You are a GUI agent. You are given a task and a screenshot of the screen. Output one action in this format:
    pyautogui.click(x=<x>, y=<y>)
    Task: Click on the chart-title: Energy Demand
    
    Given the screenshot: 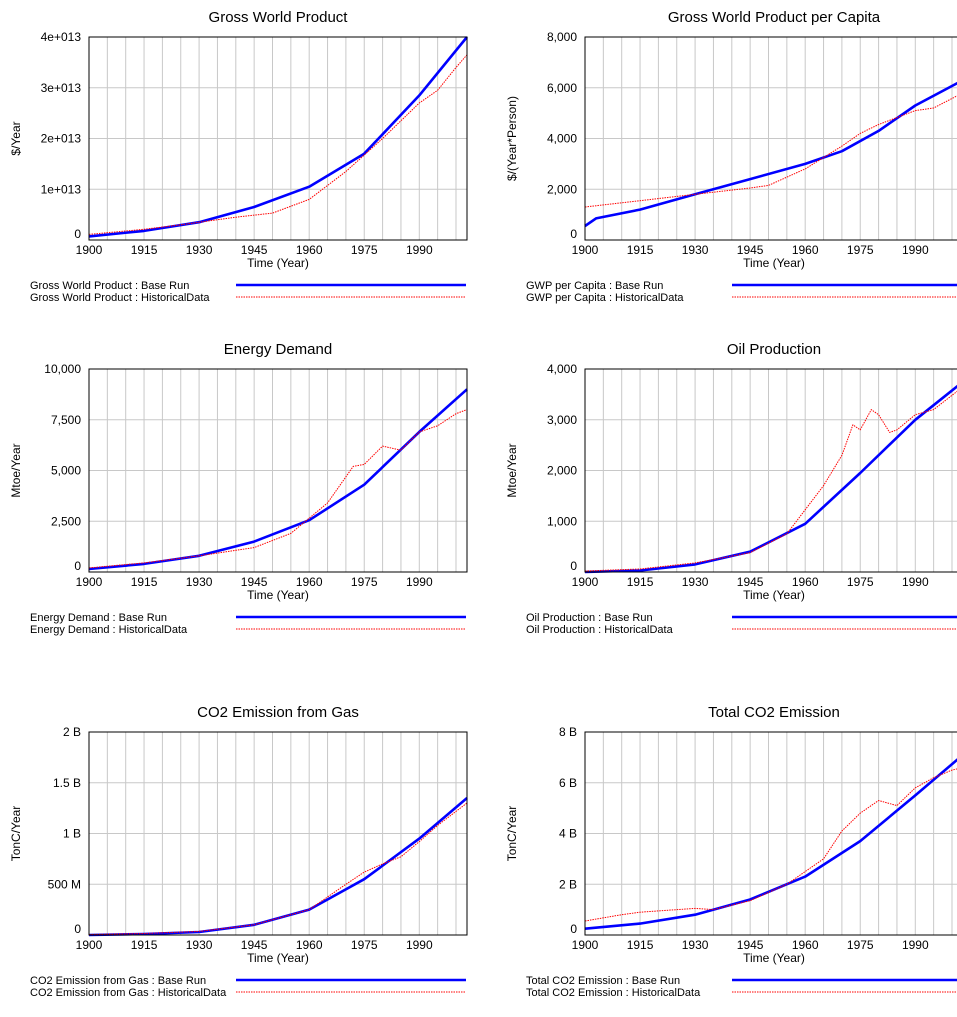 What is the action you would take?
    pyautogui.click(x=278, y=349)
    